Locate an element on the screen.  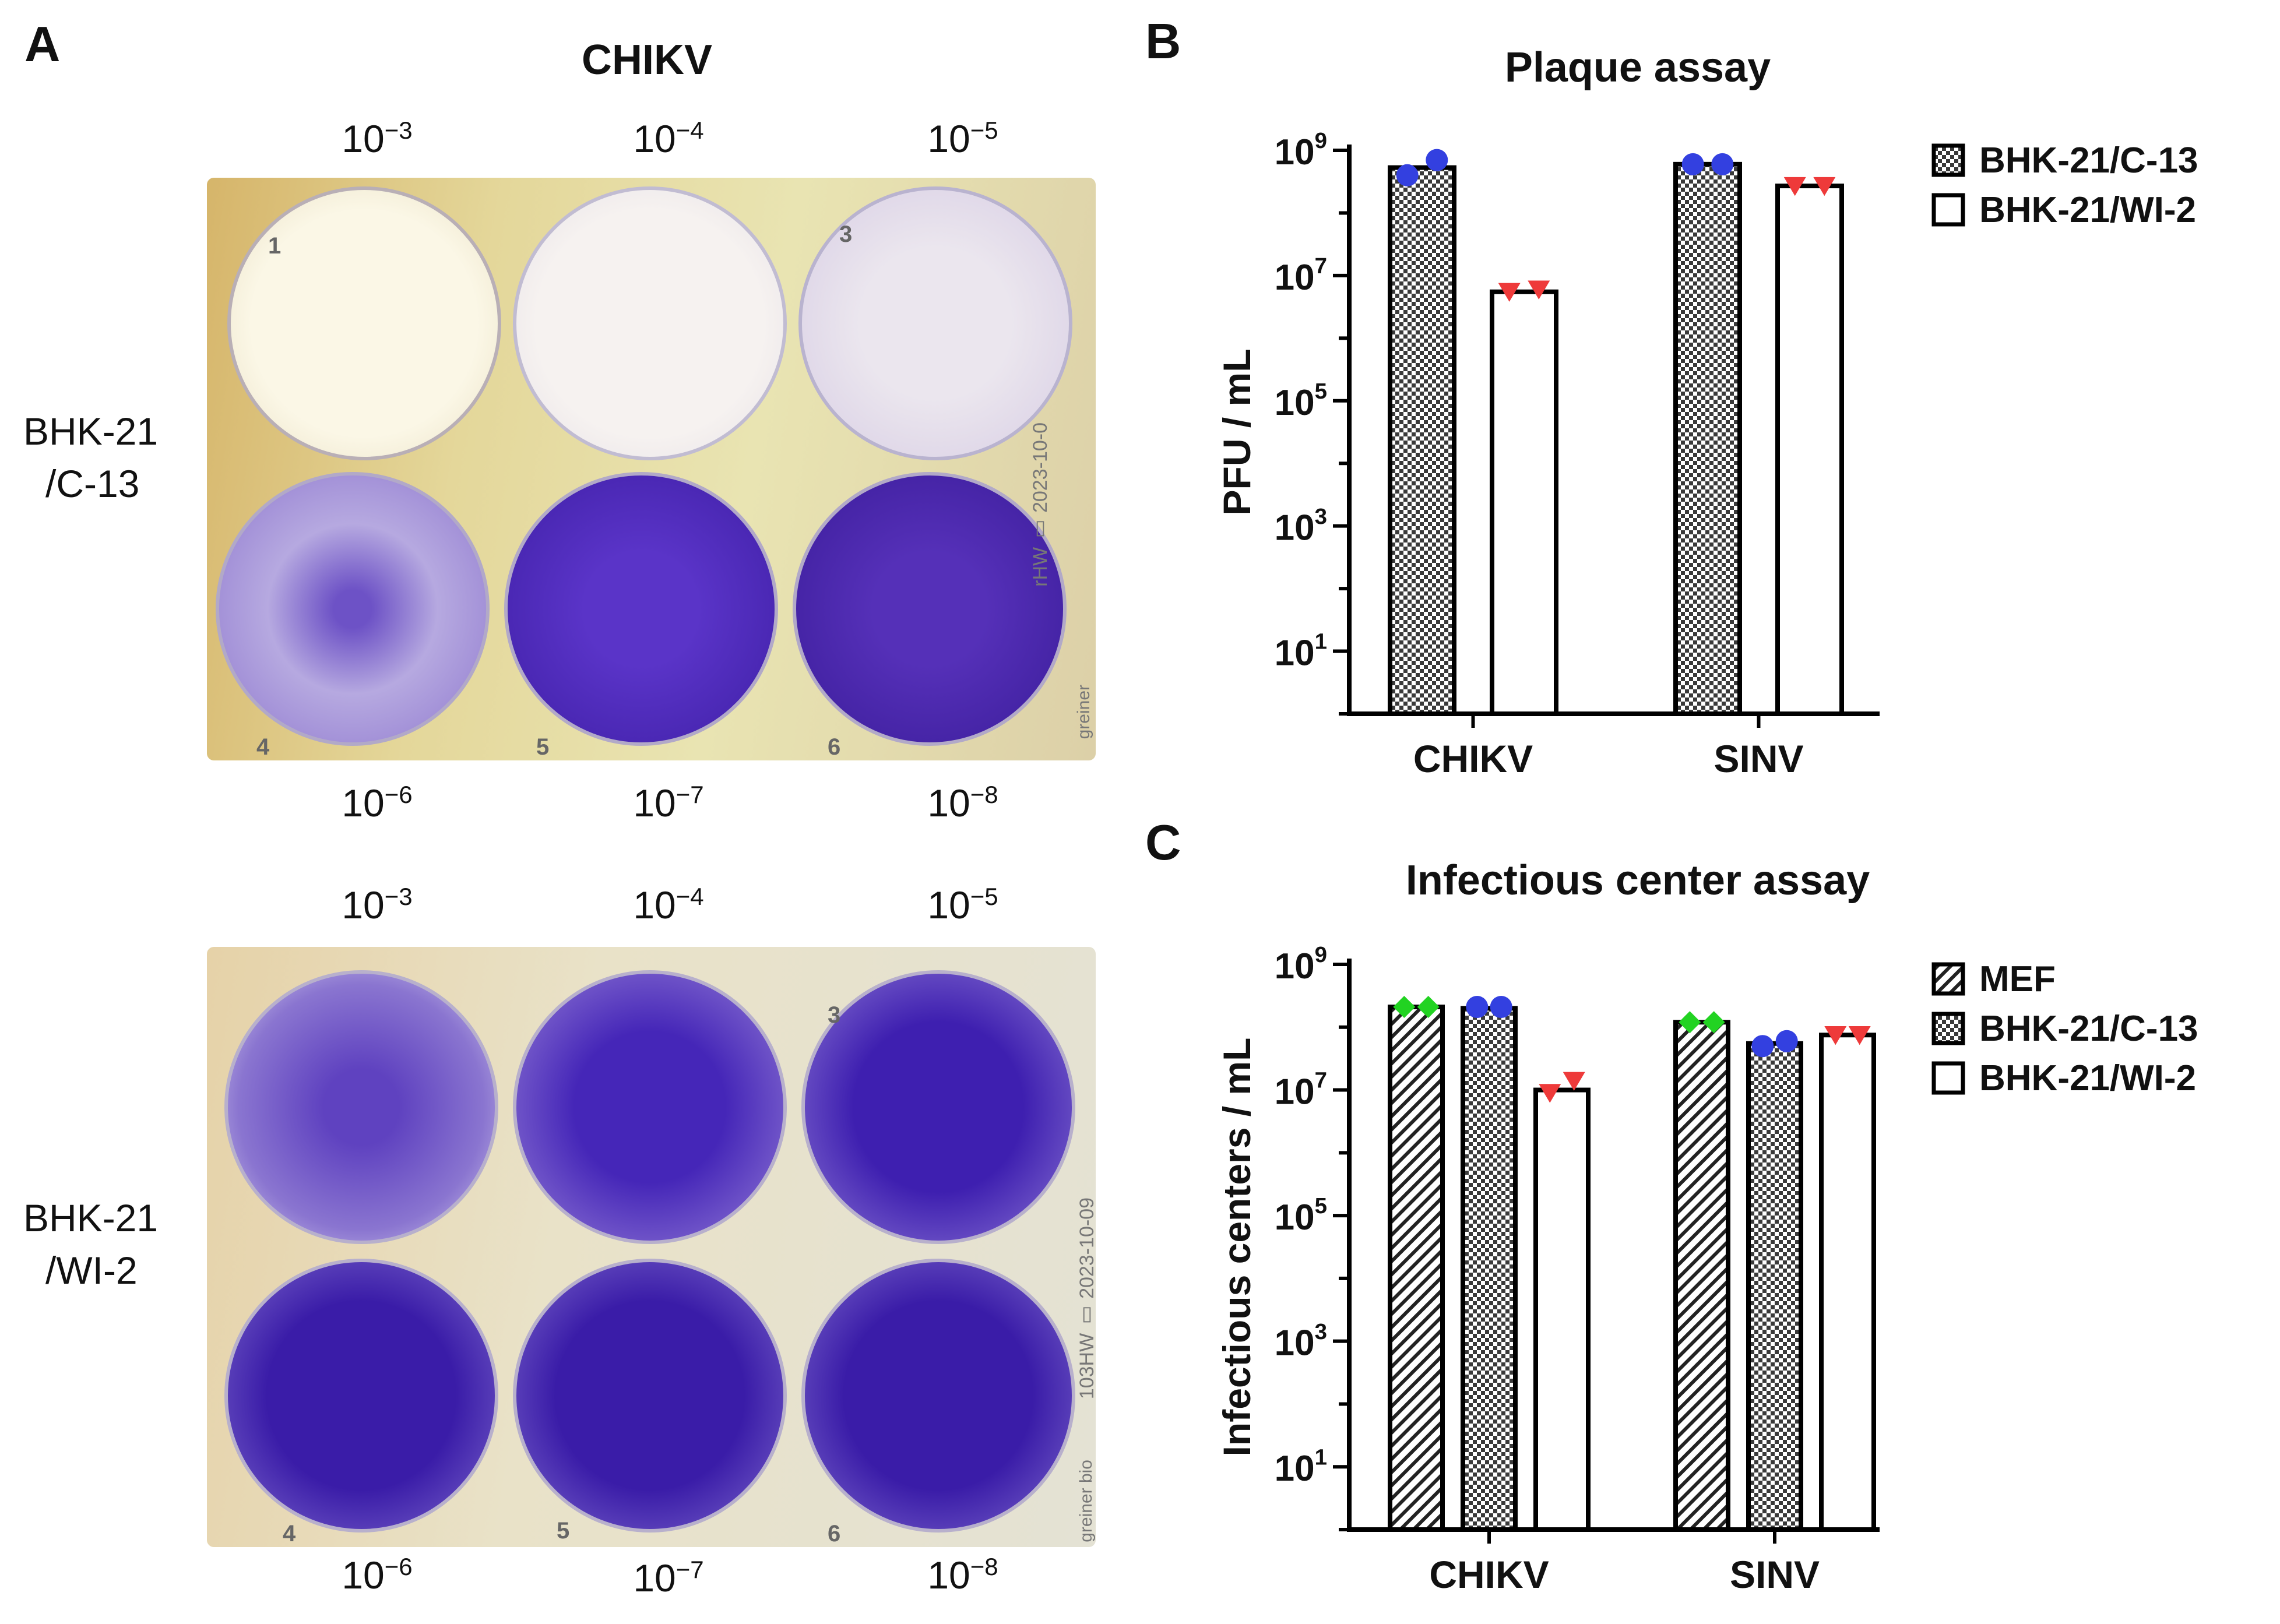
row-label-wi2: BHK-21 /WI-2 is located at coordinates (91, 1244).